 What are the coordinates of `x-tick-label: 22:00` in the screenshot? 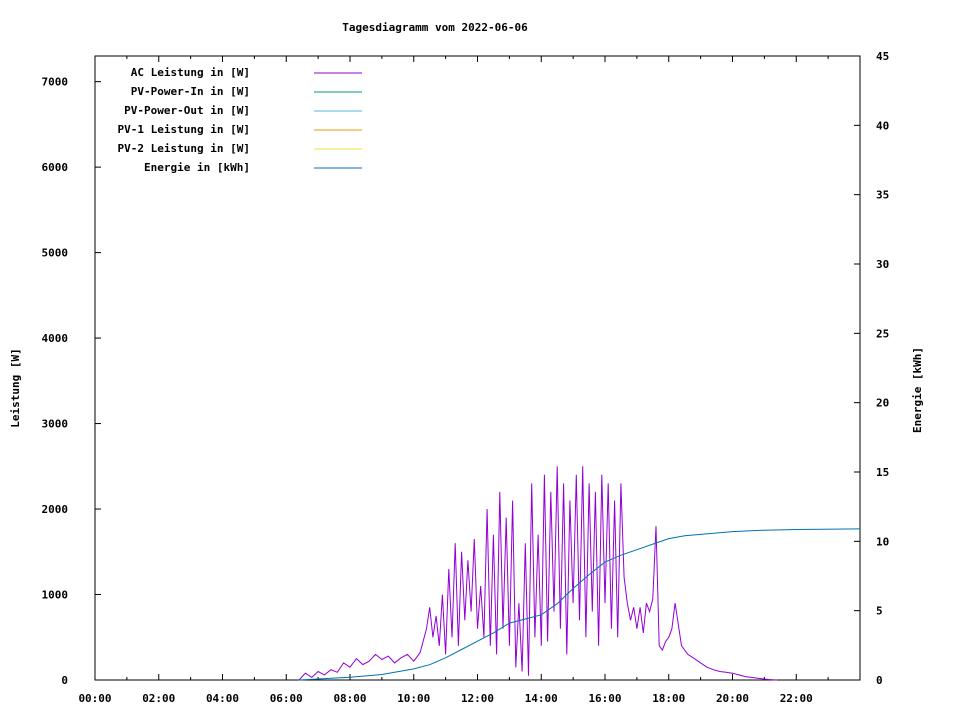 It's located at (796, 698).